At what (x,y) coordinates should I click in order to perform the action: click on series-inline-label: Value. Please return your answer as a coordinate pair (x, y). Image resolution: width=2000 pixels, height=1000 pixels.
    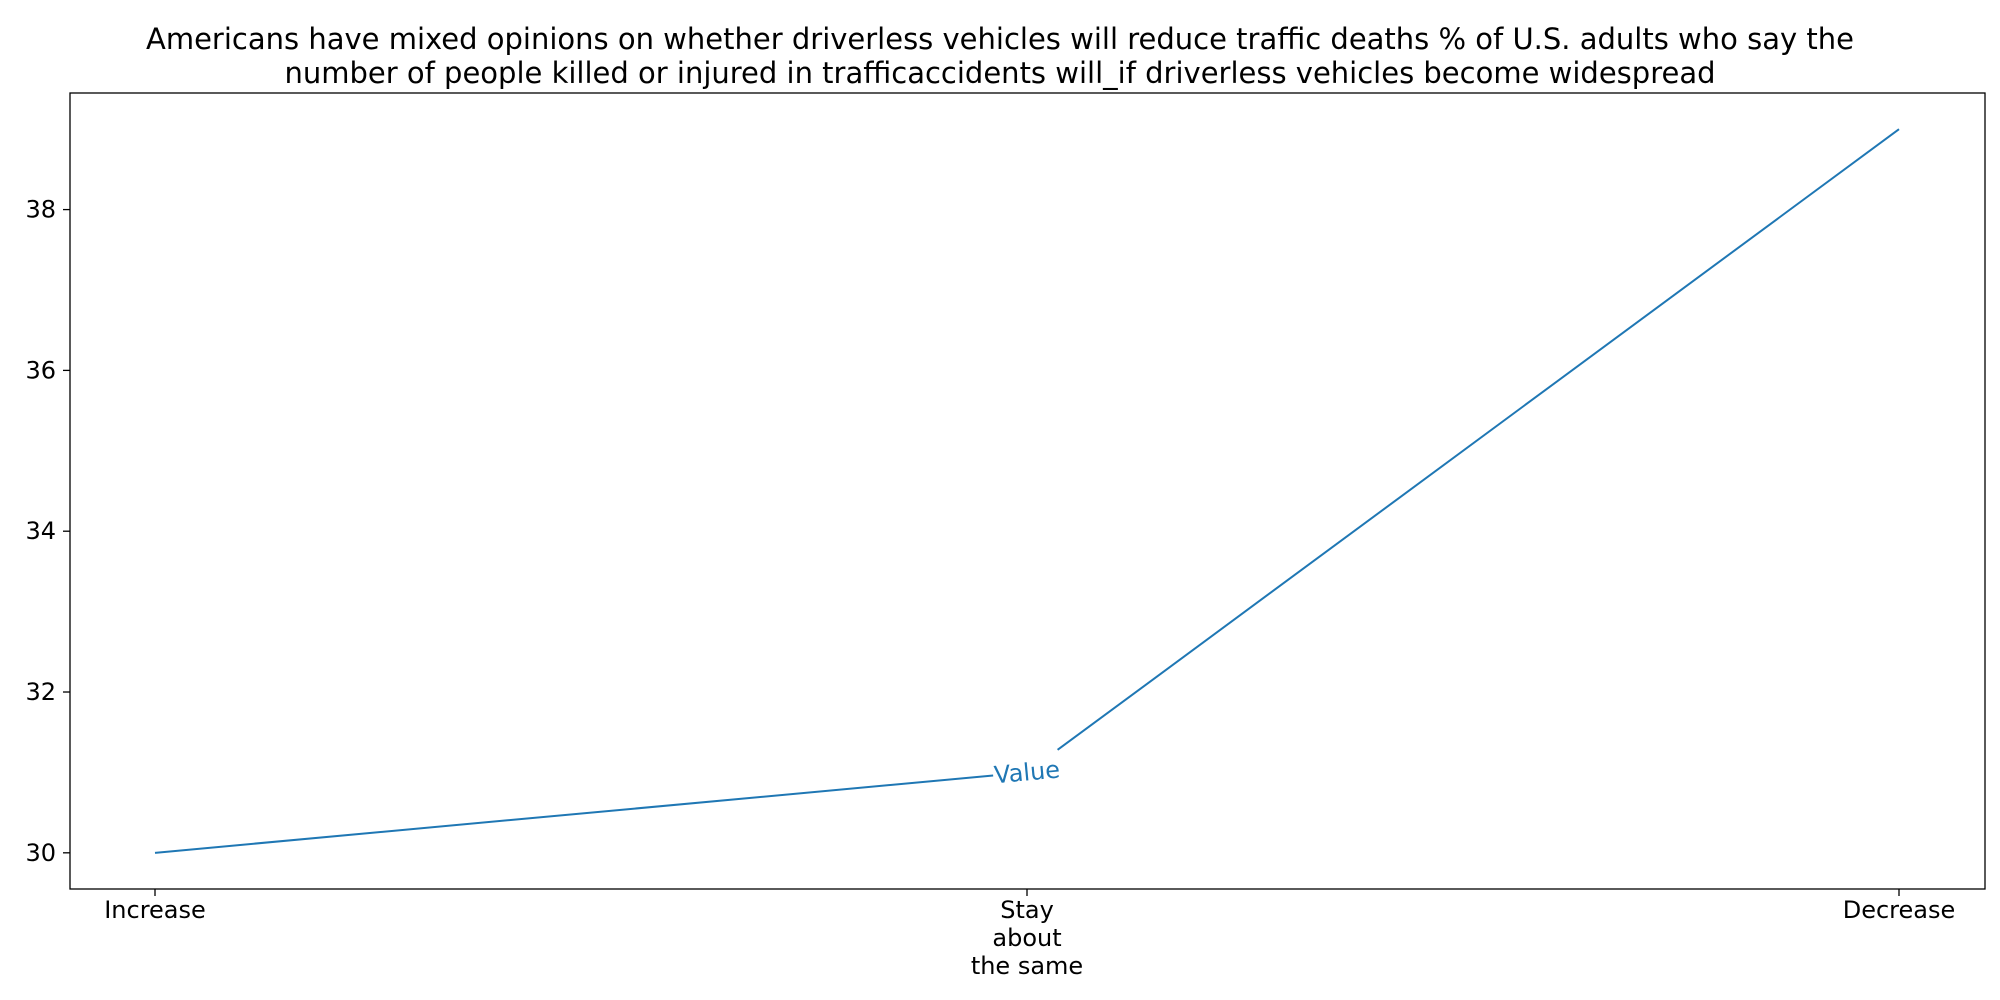
    Looking at the image, I should click on (1027, 772).